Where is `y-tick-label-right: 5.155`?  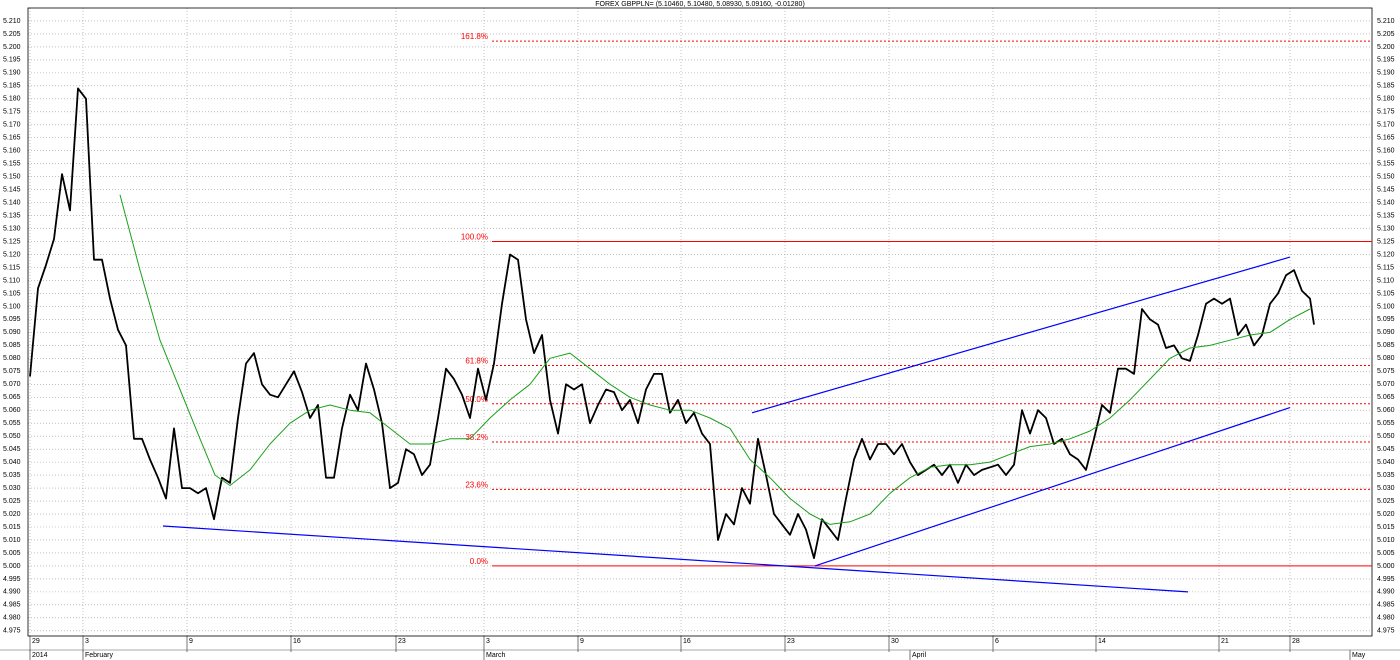 y-tick-label-right: 5.155 is located at coordinates (1386, 164).